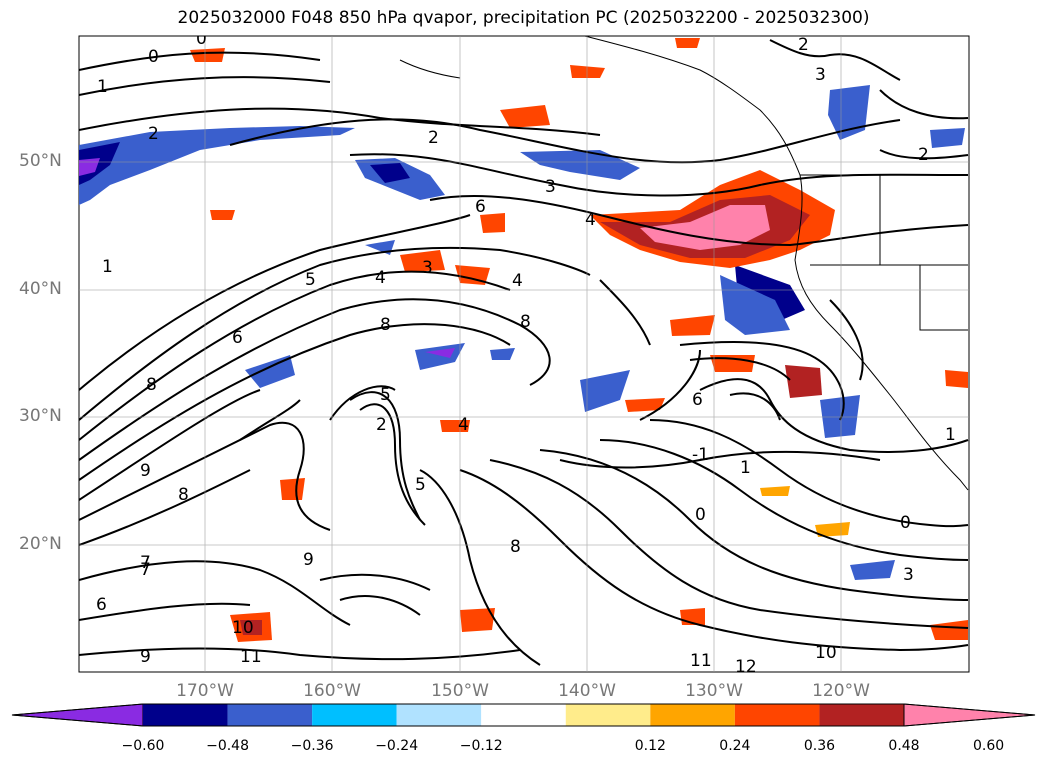 The width and height of the screenshot is (1047, 765). I want to click on lat-label: 40°N, so click(40, 289).